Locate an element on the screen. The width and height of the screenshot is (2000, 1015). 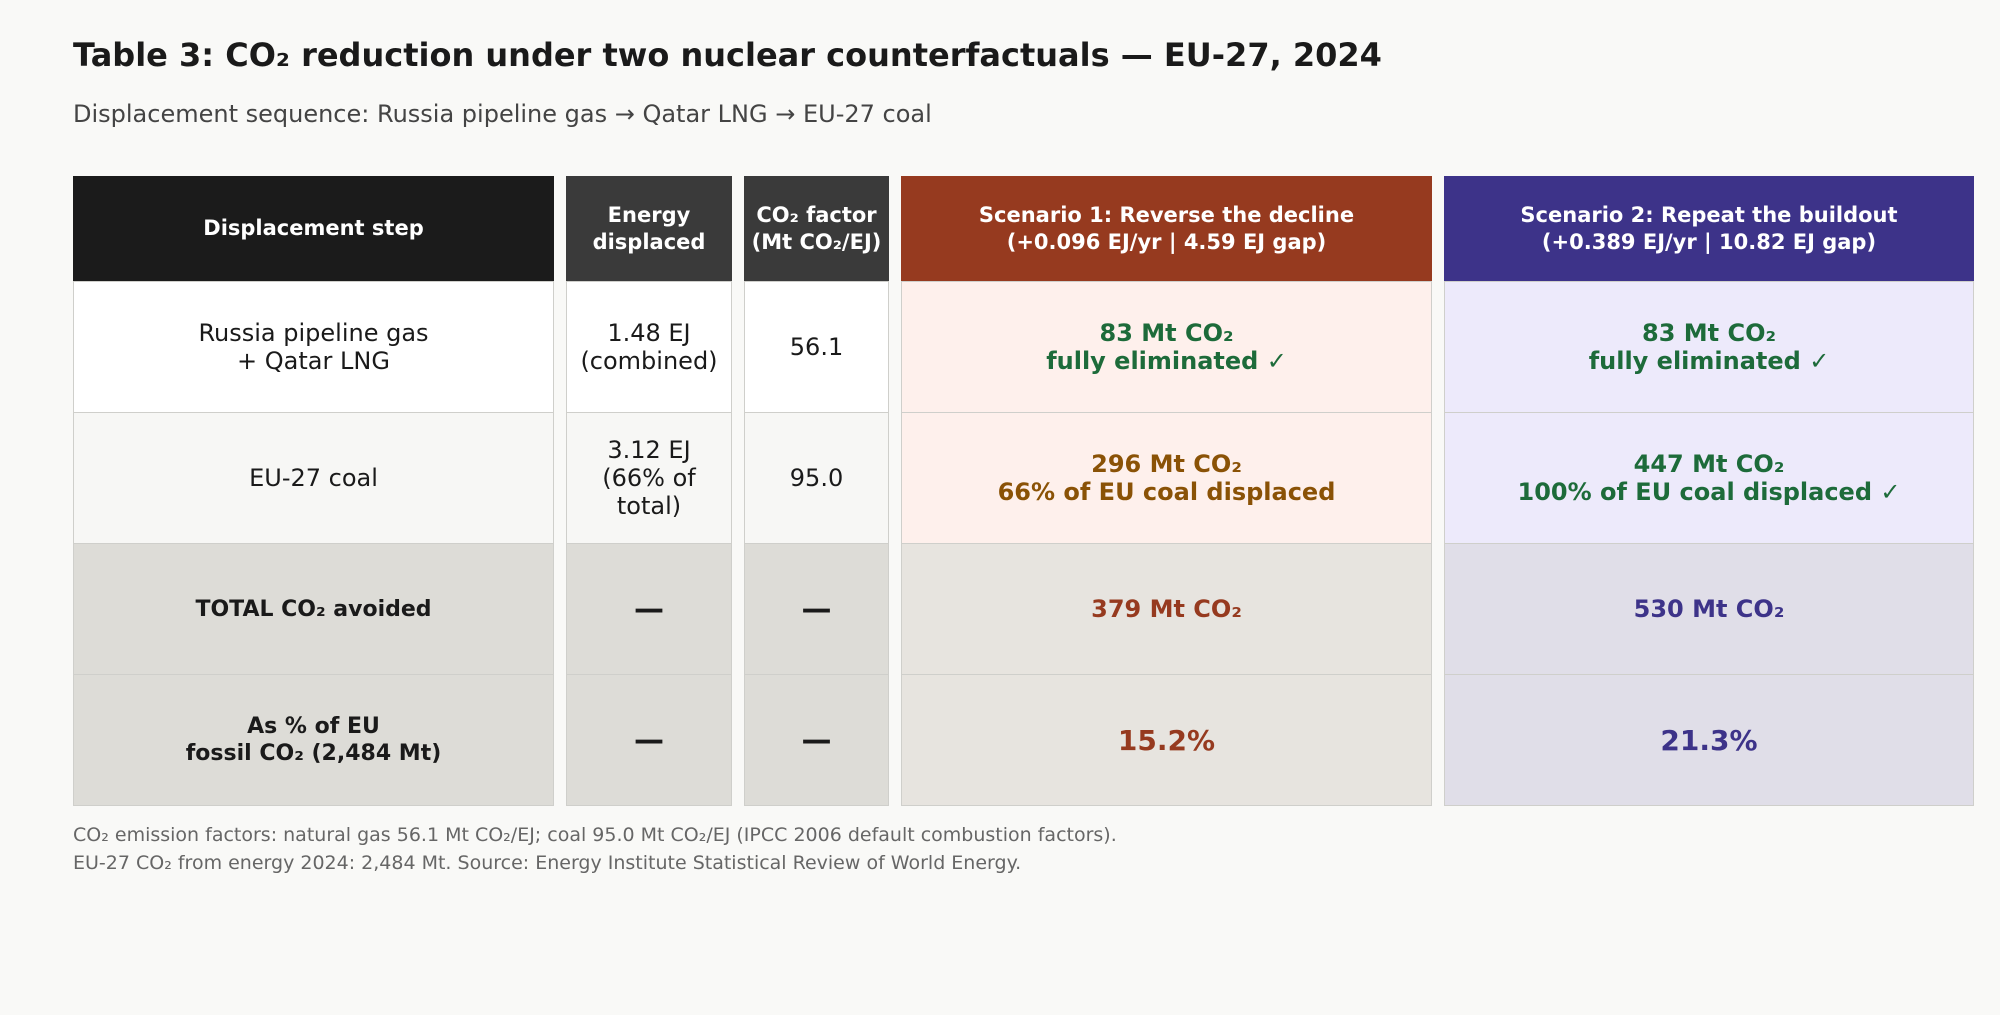
cell-scenario2-row-1: 83 Mt CO₂ fully eliminated ✓ is located at coordinates (1709, 347).